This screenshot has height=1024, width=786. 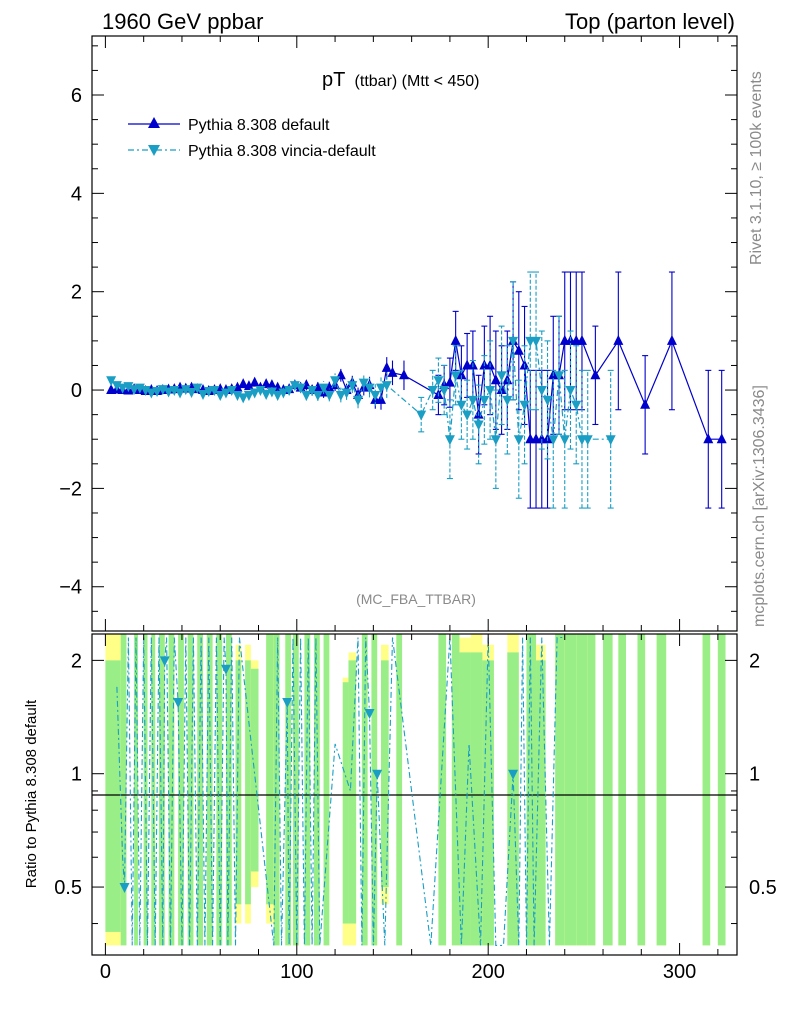 What do you see at coordinates (679, 972) in the screenshot?
I see `x-tick-label: 300` at bounding box center [679, 972].